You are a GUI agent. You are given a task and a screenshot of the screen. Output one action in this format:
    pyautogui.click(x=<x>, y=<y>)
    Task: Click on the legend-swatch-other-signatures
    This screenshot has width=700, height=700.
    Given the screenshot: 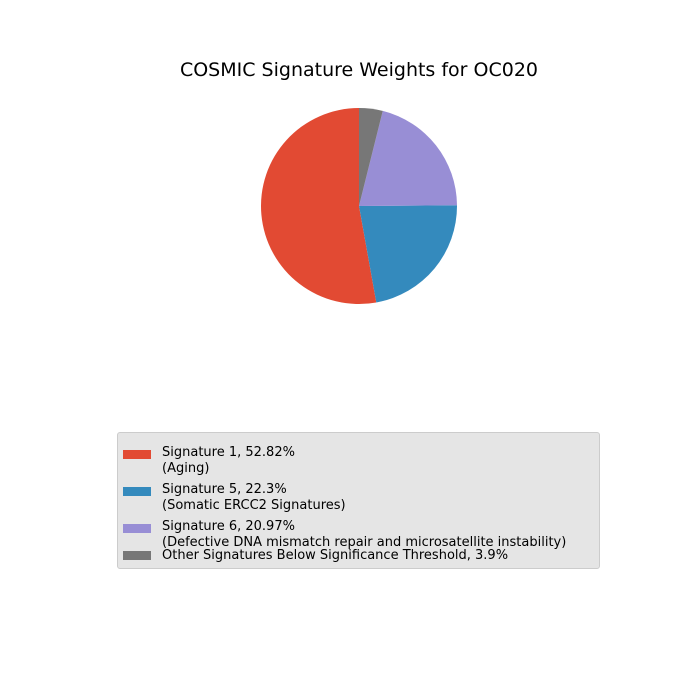 What is the action you would take?
    pyautogui.click(x=137, y=555)
    